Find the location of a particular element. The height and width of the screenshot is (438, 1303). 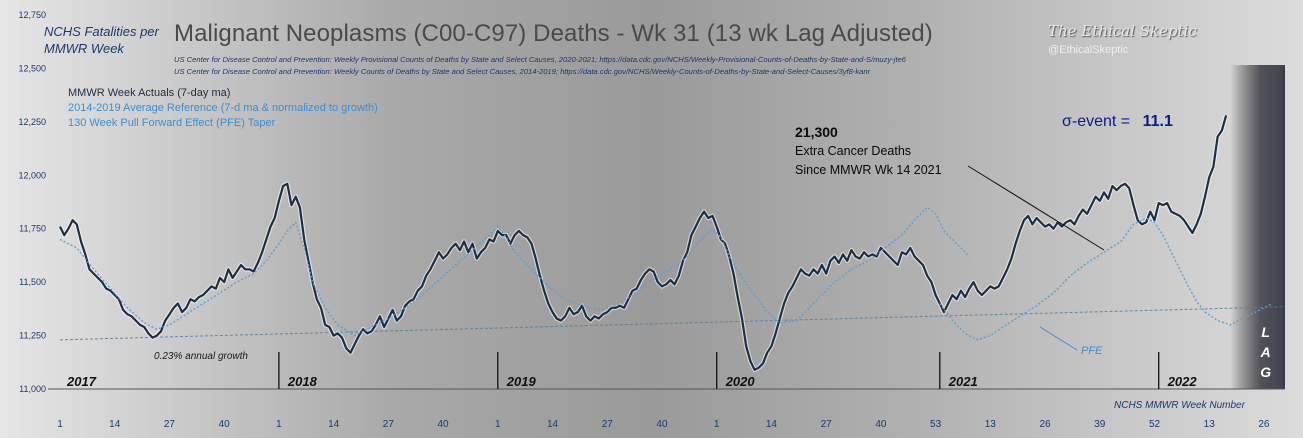

legend-pfe: 130 Week Pull Forward Effect (PFE) Taper is located at coordinates (172, 123).